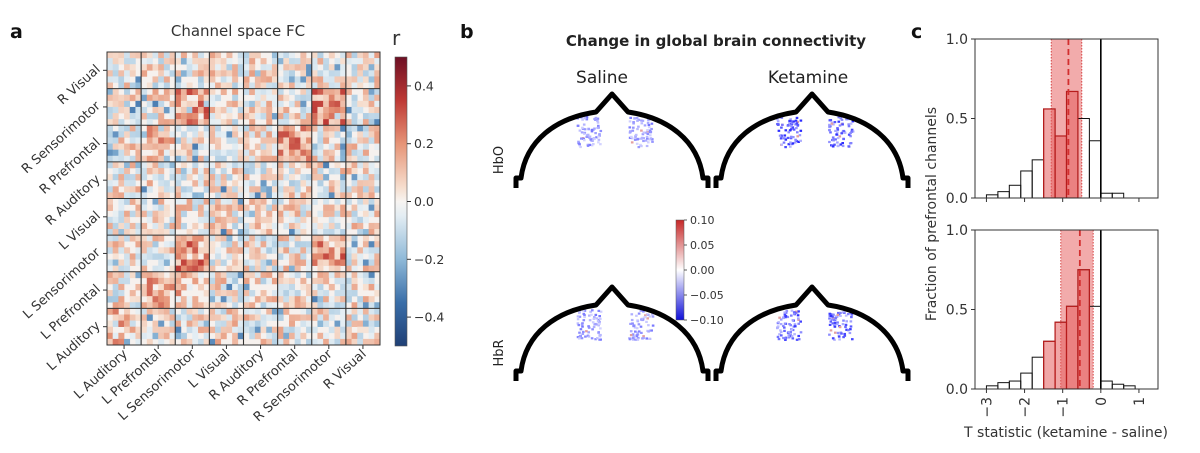  Describe the element at coordinates (1106, 195) in the screenshot. I see `hist-bar` at that location.